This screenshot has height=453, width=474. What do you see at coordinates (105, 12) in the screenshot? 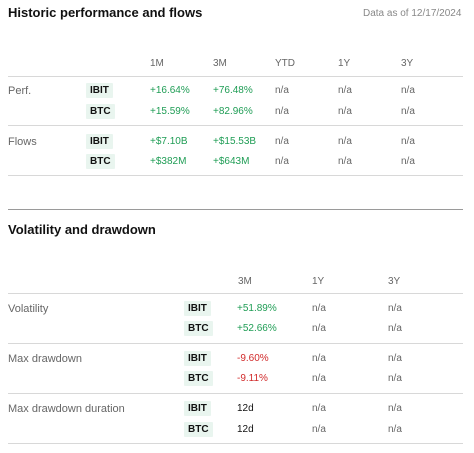
I see `section-title-performance: Historic performance and flows` at bounding box center [105, 12].